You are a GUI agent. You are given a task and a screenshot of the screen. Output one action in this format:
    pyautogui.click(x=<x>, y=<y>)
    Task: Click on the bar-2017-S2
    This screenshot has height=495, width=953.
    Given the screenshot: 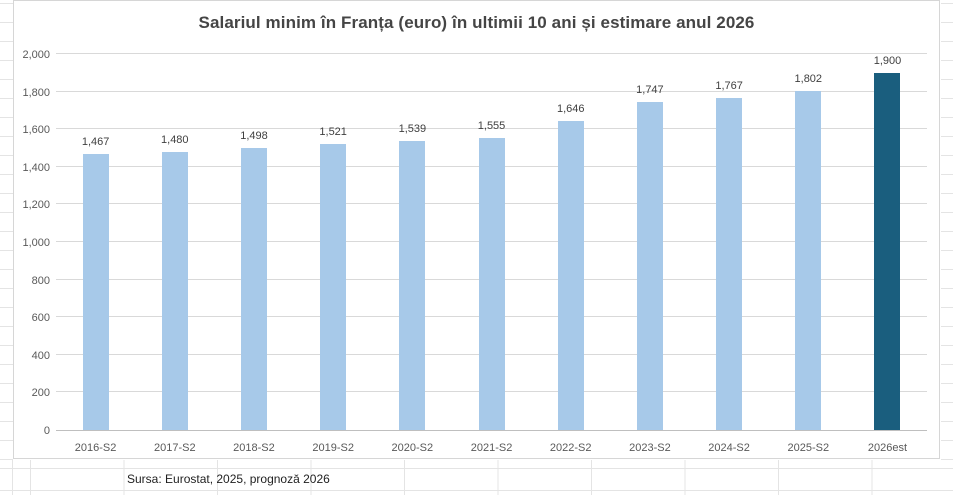 What is the action you would take?
    pyautogui.click(x=174, y=290)
    